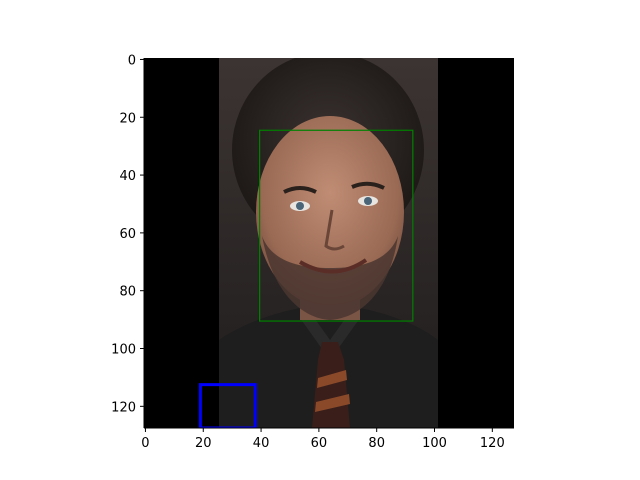 The height and width of the screenshot is (480, 640). What do you see at coordinates (330, 336) in the screenshot?
I see `photo-collar` at bounding box center [330, 336].